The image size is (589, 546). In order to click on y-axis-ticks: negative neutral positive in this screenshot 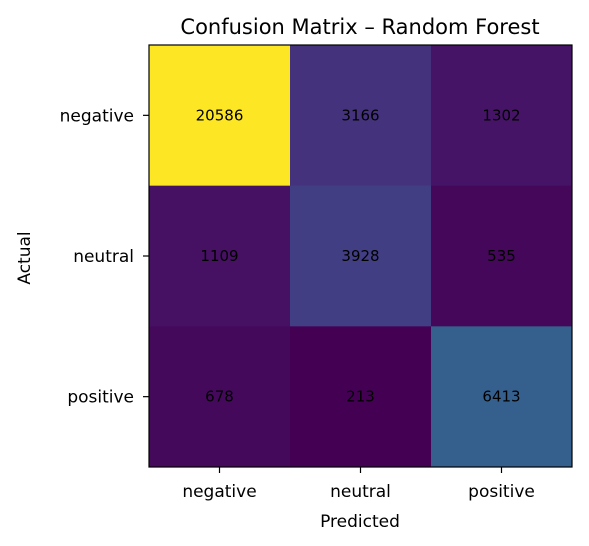, I will do `click(104, 257)`.